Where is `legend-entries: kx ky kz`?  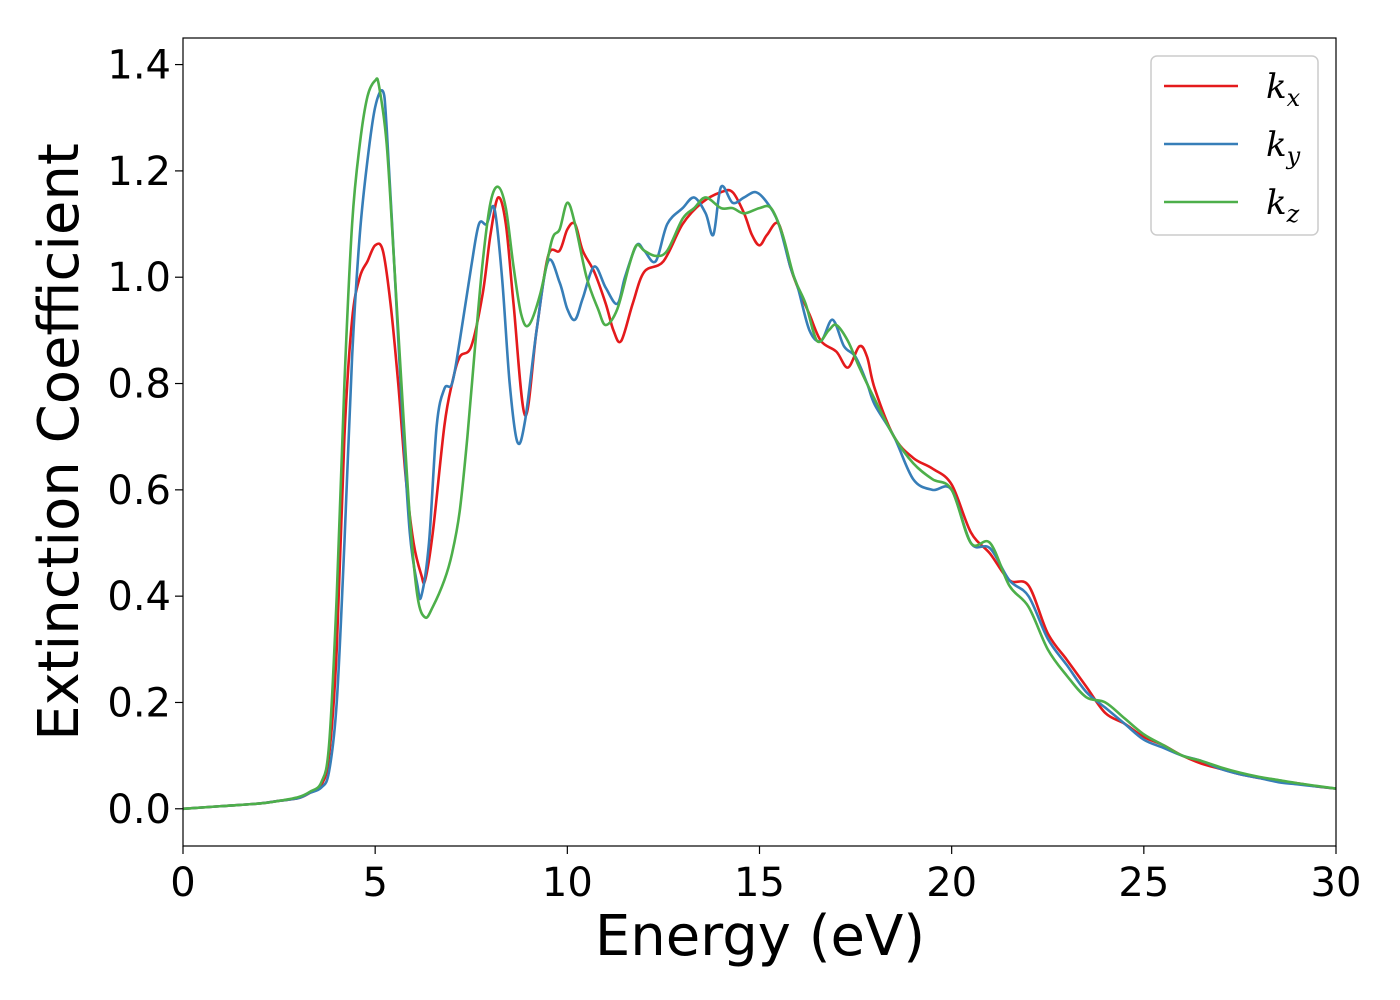 legend-entries: kx ky kz is located at coordinates (1232, 147).